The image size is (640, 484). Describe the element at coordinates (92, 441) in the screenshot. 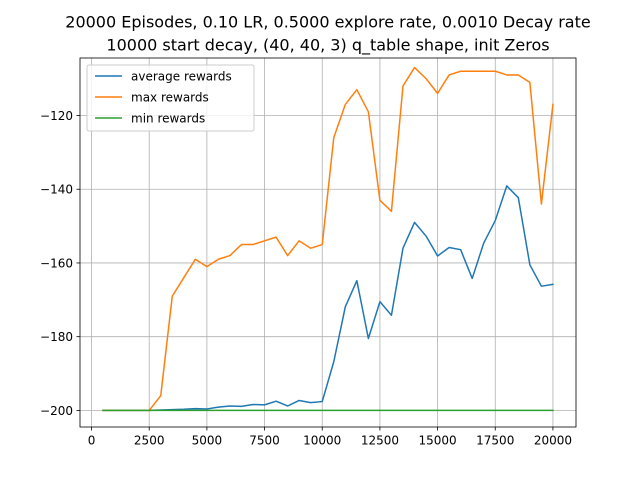

I see `x-tick-label: 0` at that location.